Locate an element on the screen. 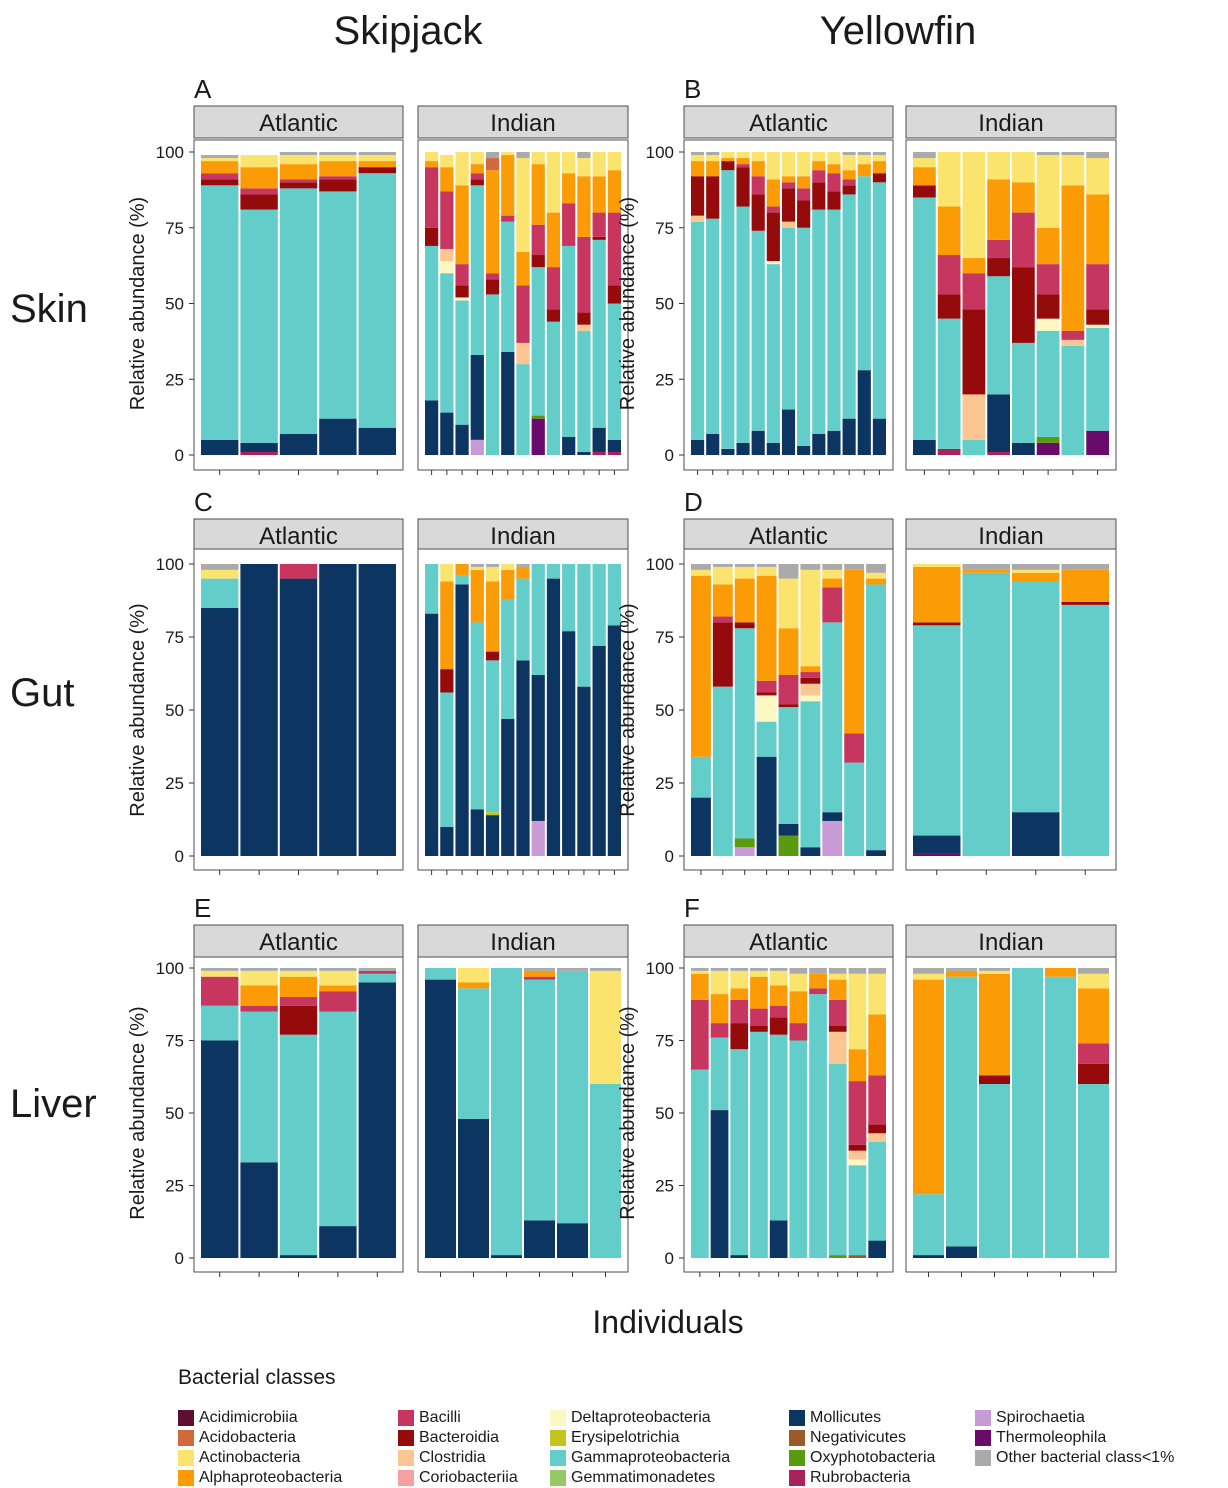 The width and height of the screenshot is (1228, 1488). legend-label: Thermoleophila is located at coordinates (1051, 1437).